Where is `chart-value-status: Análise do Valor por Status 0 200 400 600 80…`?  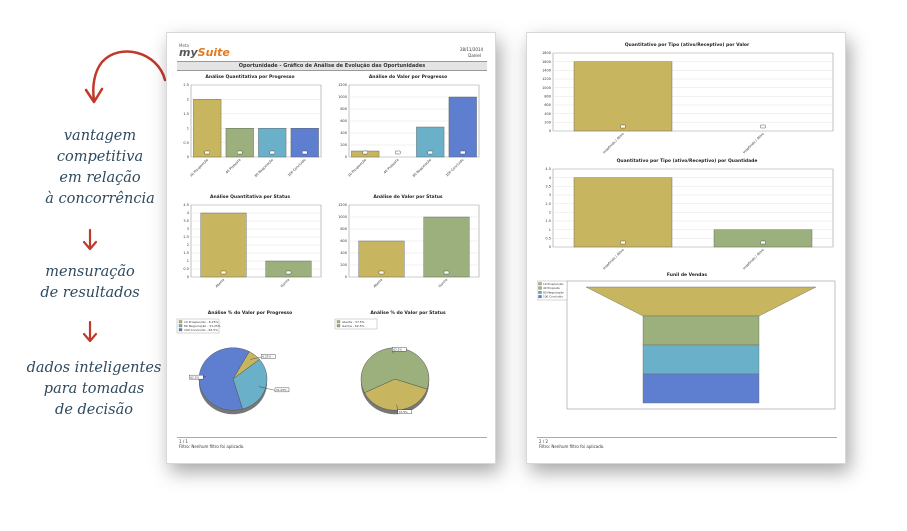 chart-value-status: Análise do Valor por Status 0 200 400 600 80… is located at coordinates (408, 248).